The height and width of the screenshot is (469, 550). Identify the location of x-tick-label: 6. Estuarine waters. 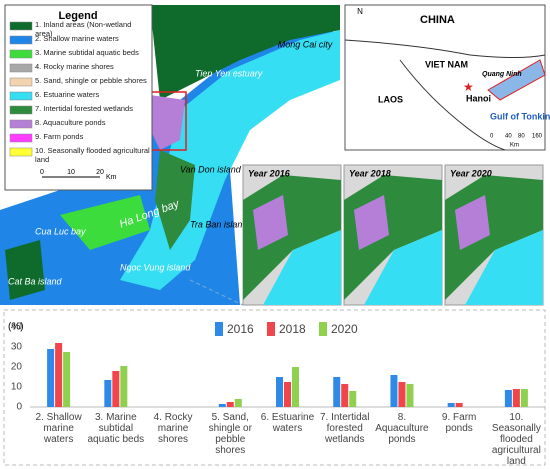
(287, 423).